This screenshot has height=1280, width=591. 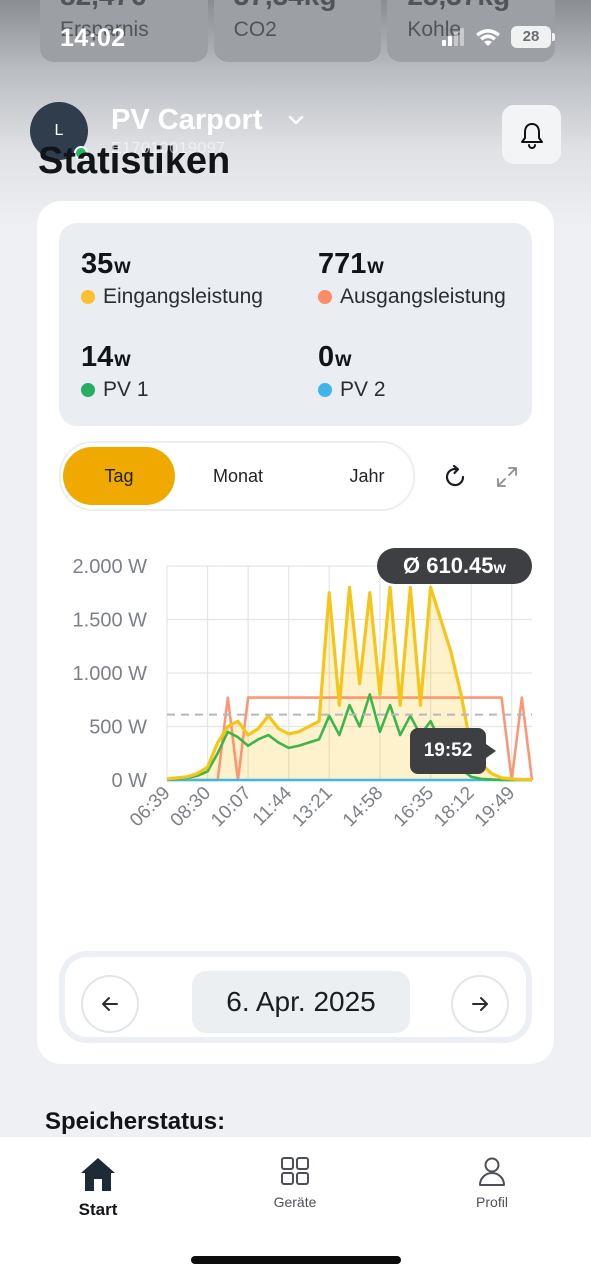 What do you see at coordinates (454, 807) in the screenshot?
I see `x-tick-label: 18:12` at bounding box center [454, 807].